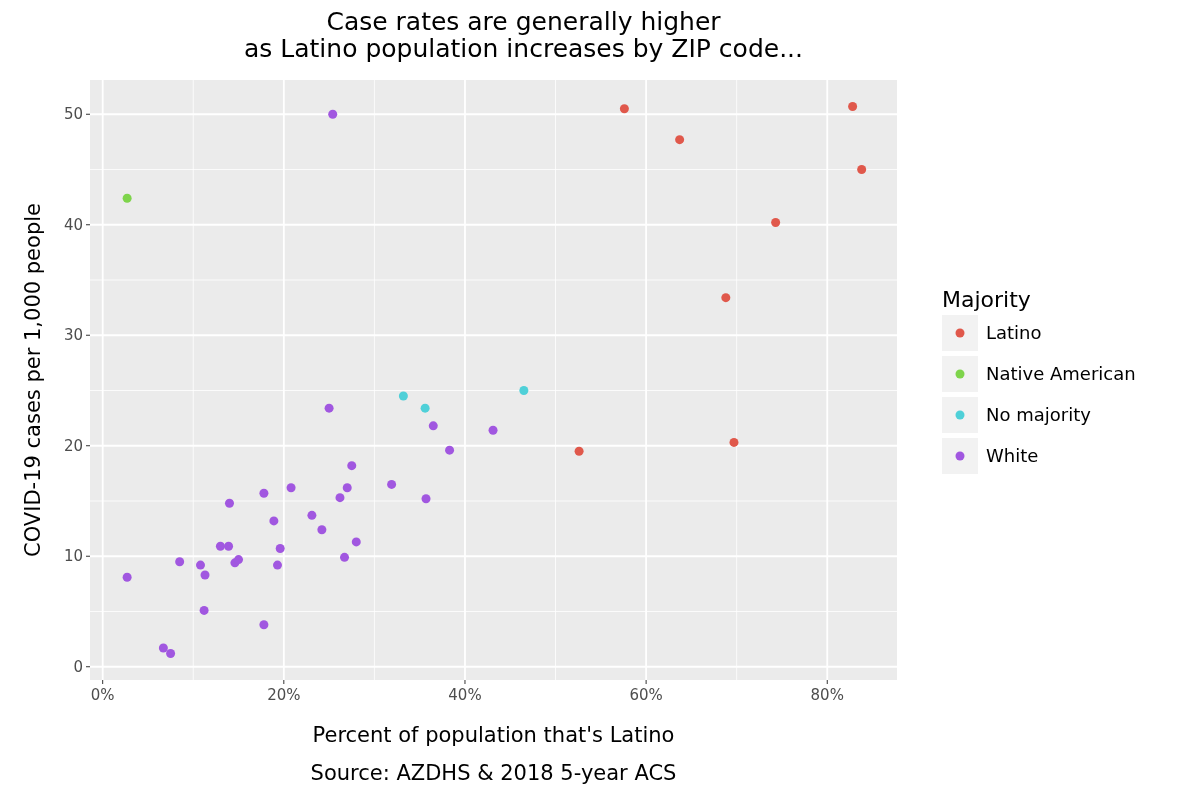 The image size is (1178, 792). I want to click on x-tick-label: 60%, so click(646, 695).